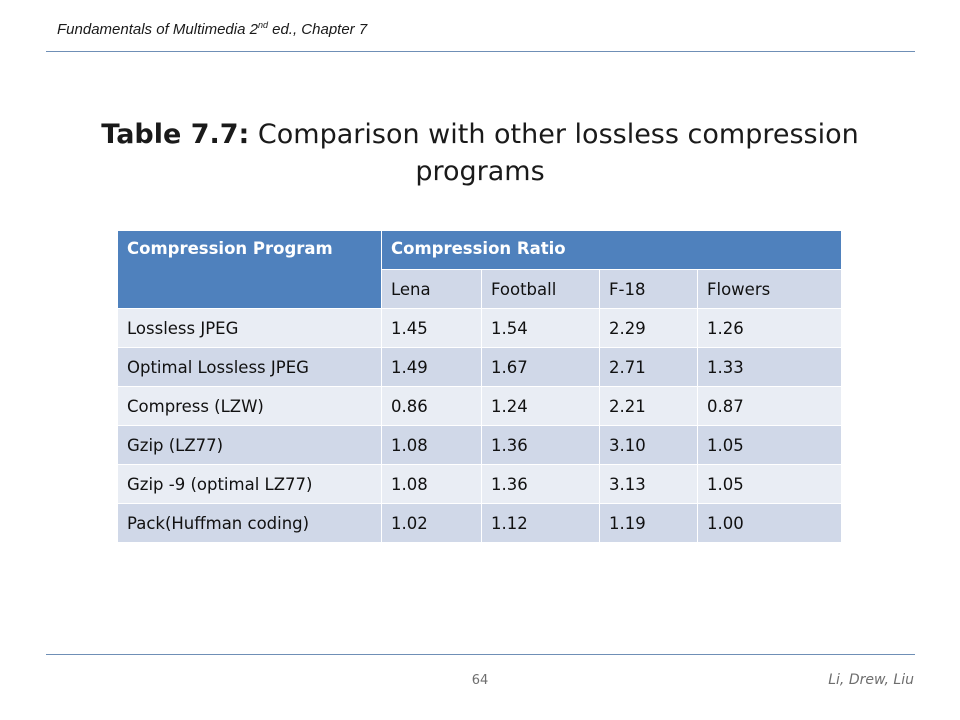  What do you see at coordinates (769, 328) in the screenshot?
I see `ratio-cell: 1.26` at bounding box center [769, 328].